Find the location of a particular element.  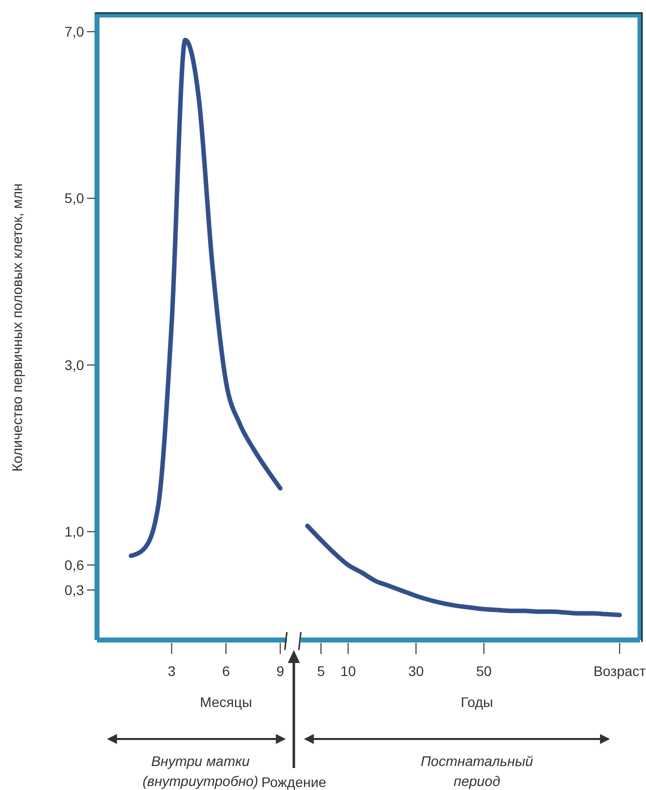

y-axis-title: Количество первичных половых клеток, млн is located at coordinates (17, 327).